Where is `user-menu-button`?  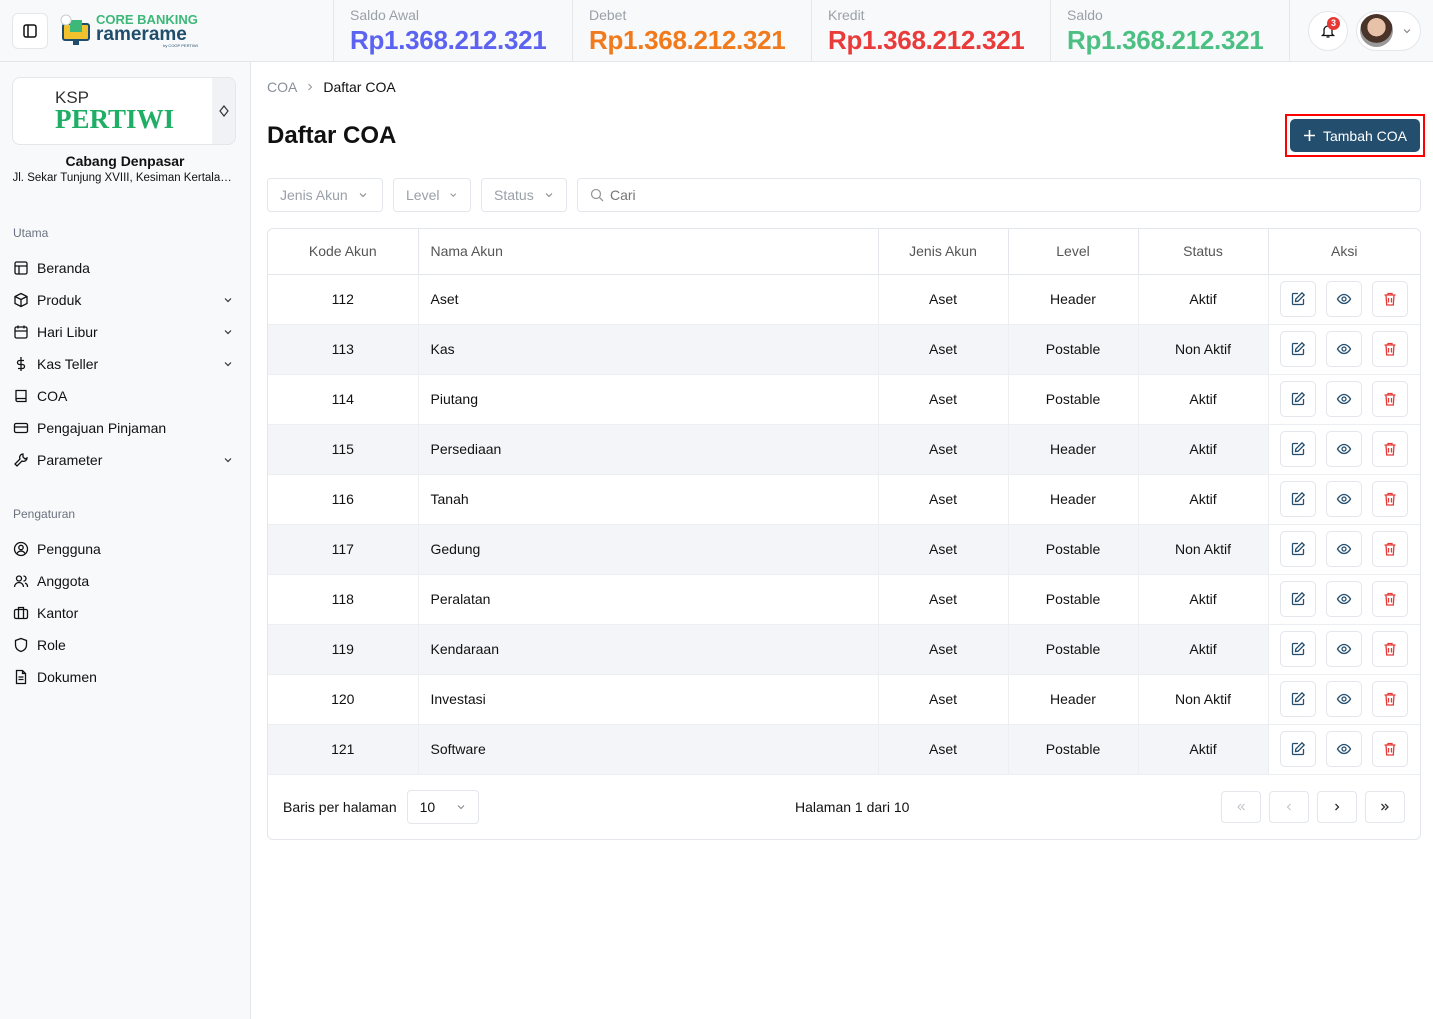
user-menu-button is located at coordinates (1388, 30).